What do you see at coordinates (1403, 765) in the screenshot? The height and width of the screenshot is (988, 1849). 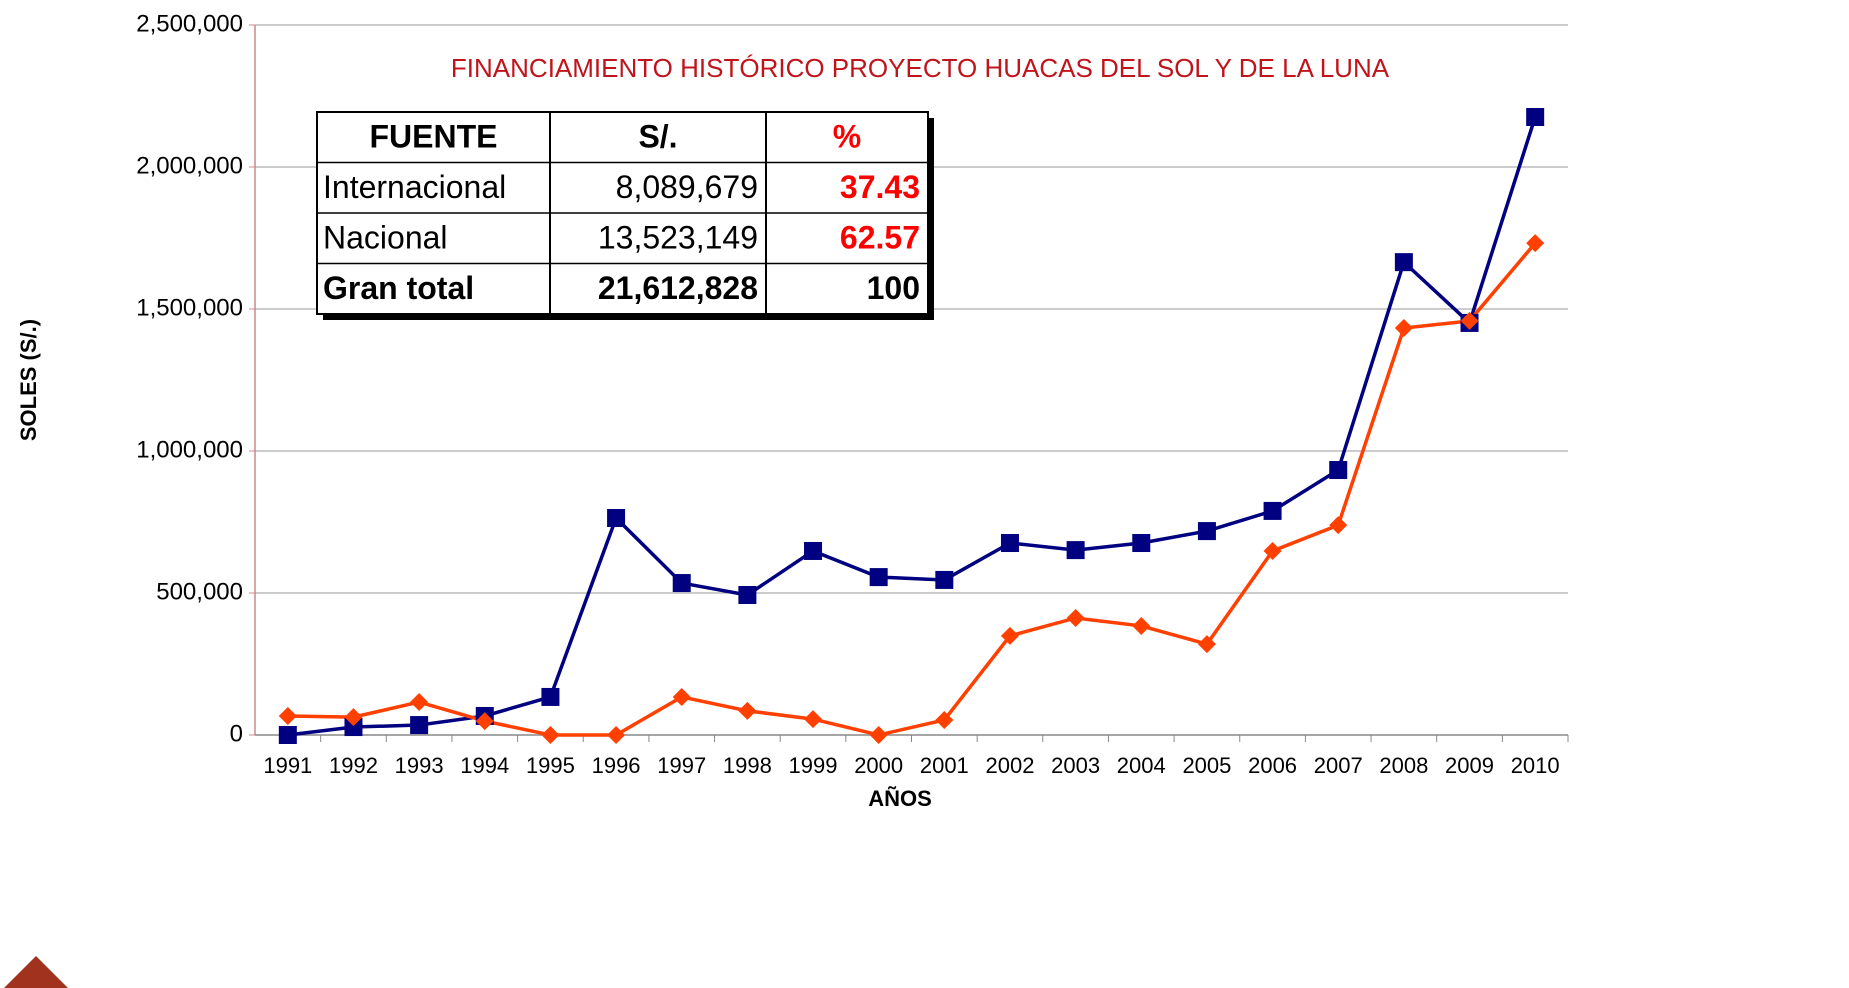 I see `x-tick-label: 2008` at bounding box center [1403, 765].